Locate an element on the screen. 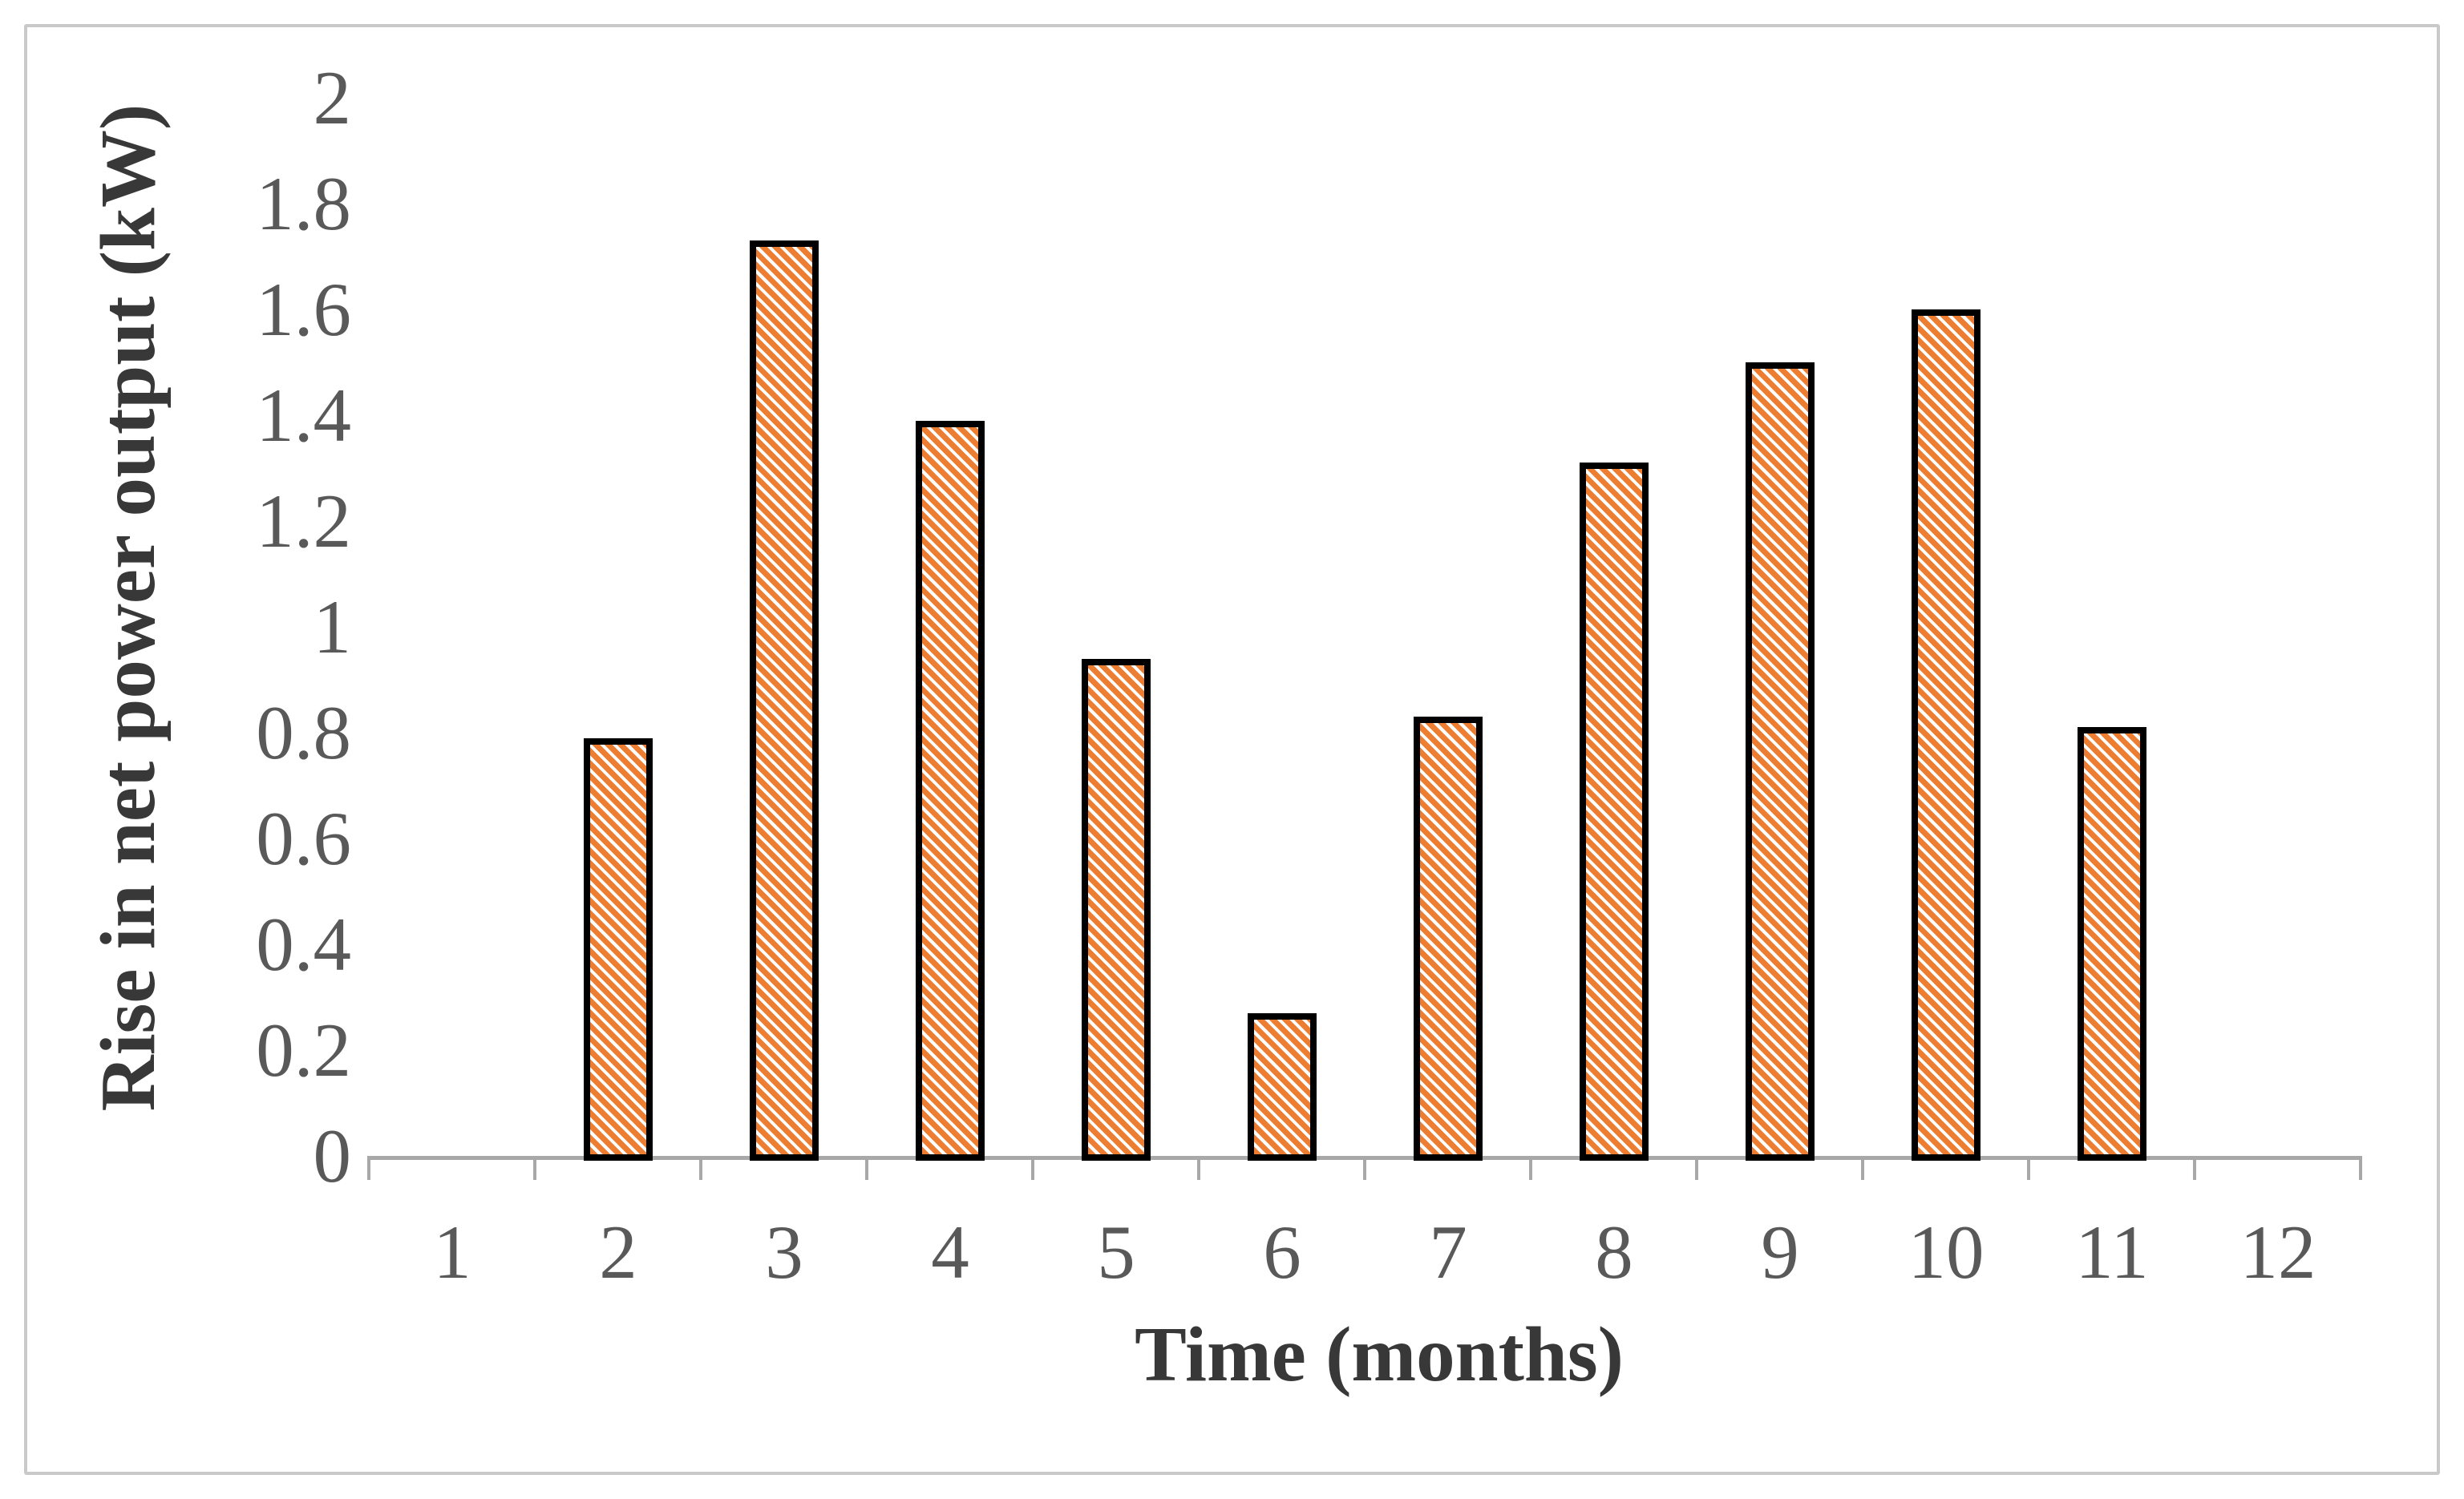  x-tick-label: 2 is located at coordinates (618, 1252).